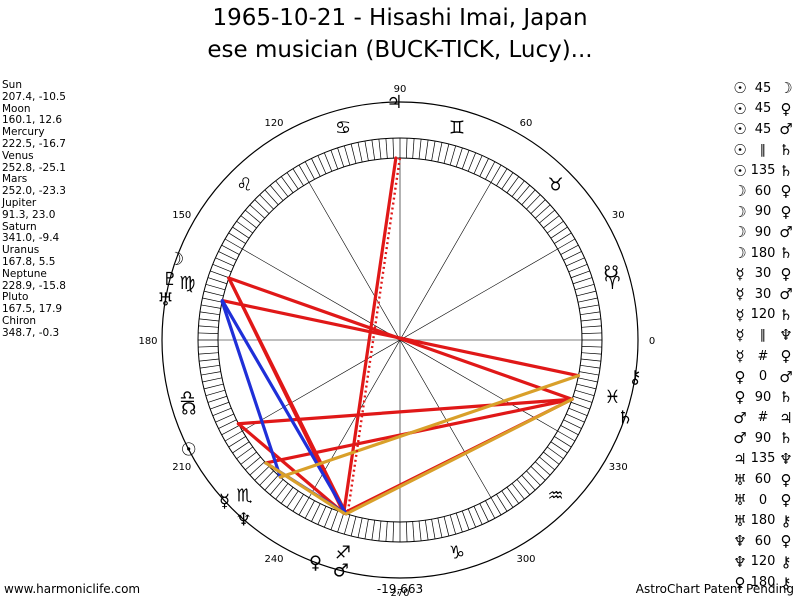  What do you see at coordinates (765, 438) in the screenshot?
I see `aspect-row: ♂ 90 ♄` at bounding box center [765, 438].